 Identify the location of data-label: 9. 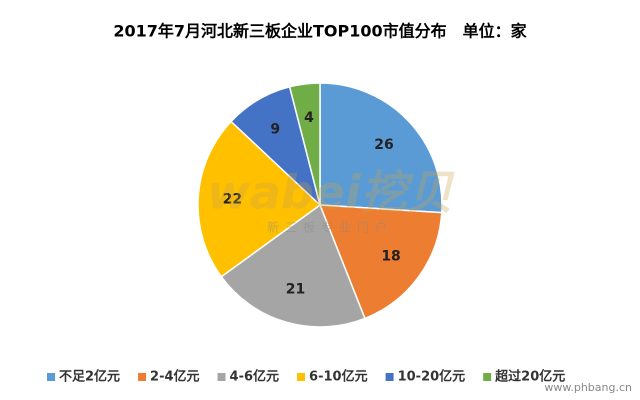
(275, 129).